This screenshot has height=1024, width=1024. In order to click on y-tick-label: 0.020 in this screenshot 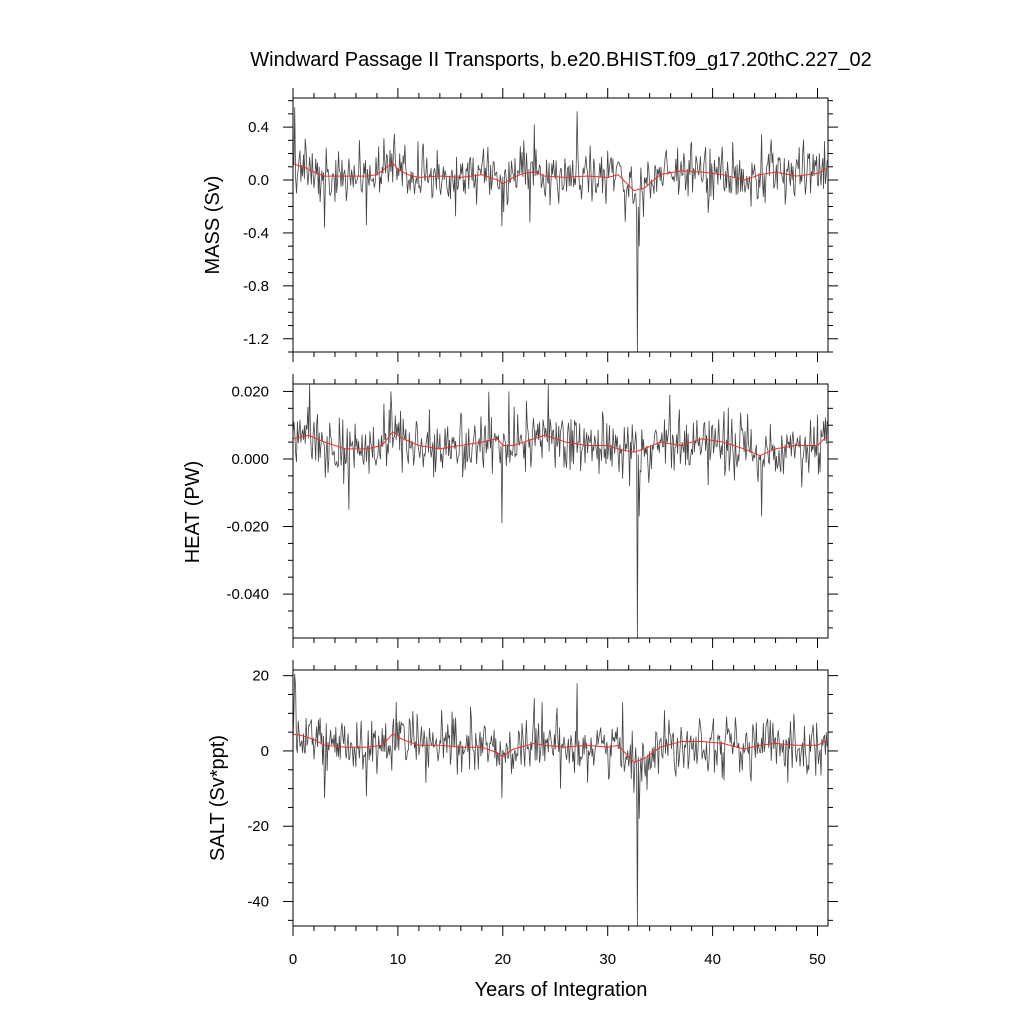, I will do `click(250, 391)`.